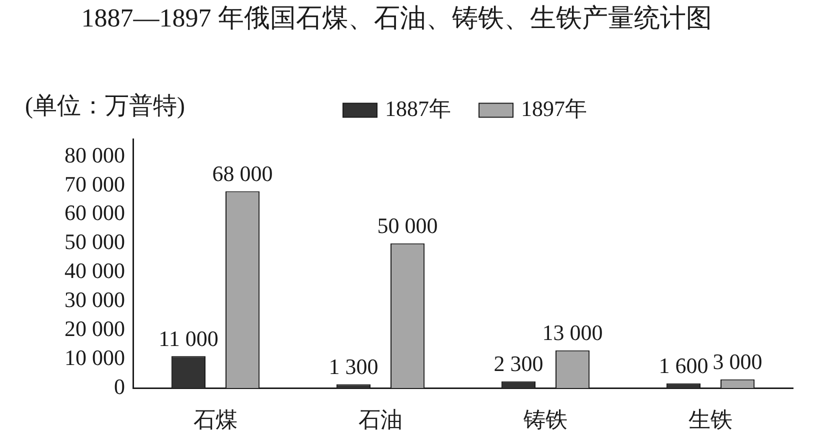 This screenshot has height=440, width=814. I want to click on y-tick-label: 10 000, so click(94, 357).